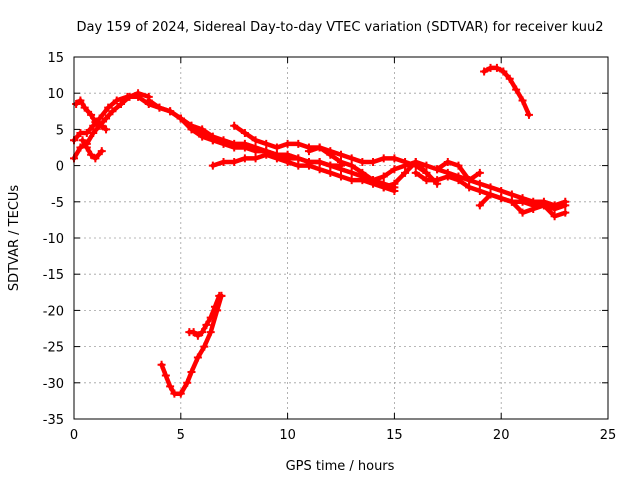  What do you see at coordinates (14, 238) in the screenshot?
I see `y-axis-label: SDTVAR / TECUs` at bounding box center [14, 238].